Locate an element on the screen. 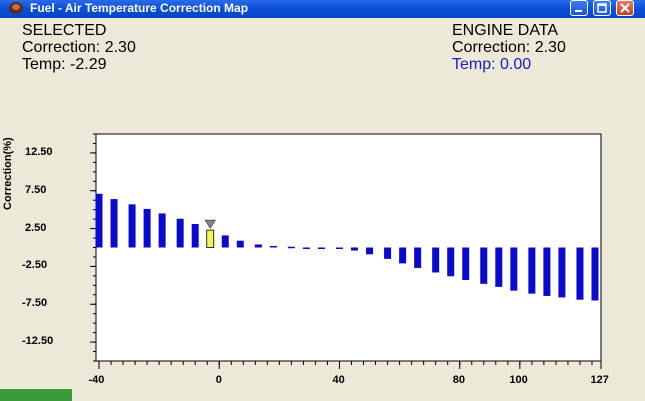  y-tick-label: 7.50 is located at coordinates (36, 189).